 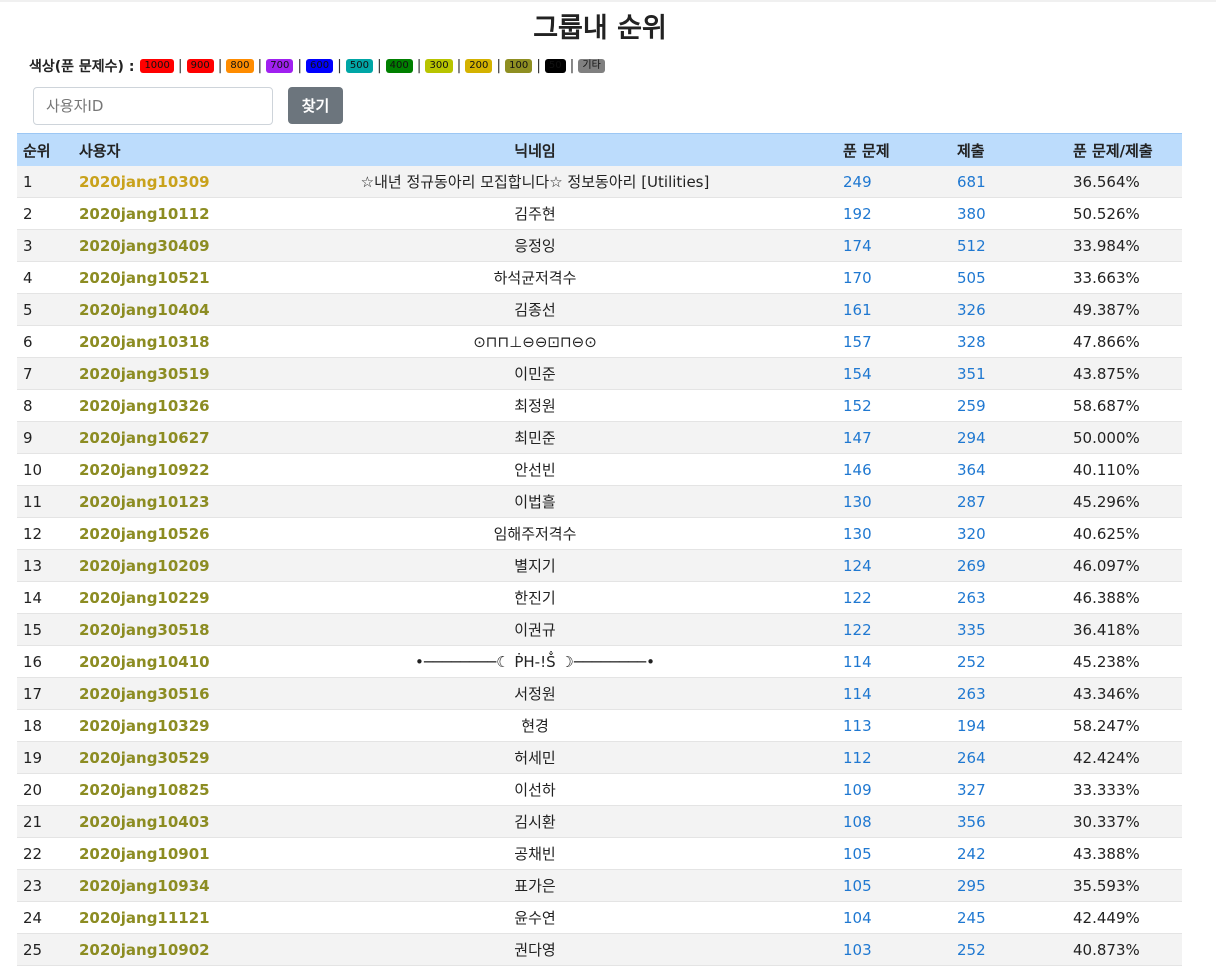 What do you see at coordinates (894, 821) in the screenshot?
I see `solved-count-link: 108` at bounding box center [894, 821].